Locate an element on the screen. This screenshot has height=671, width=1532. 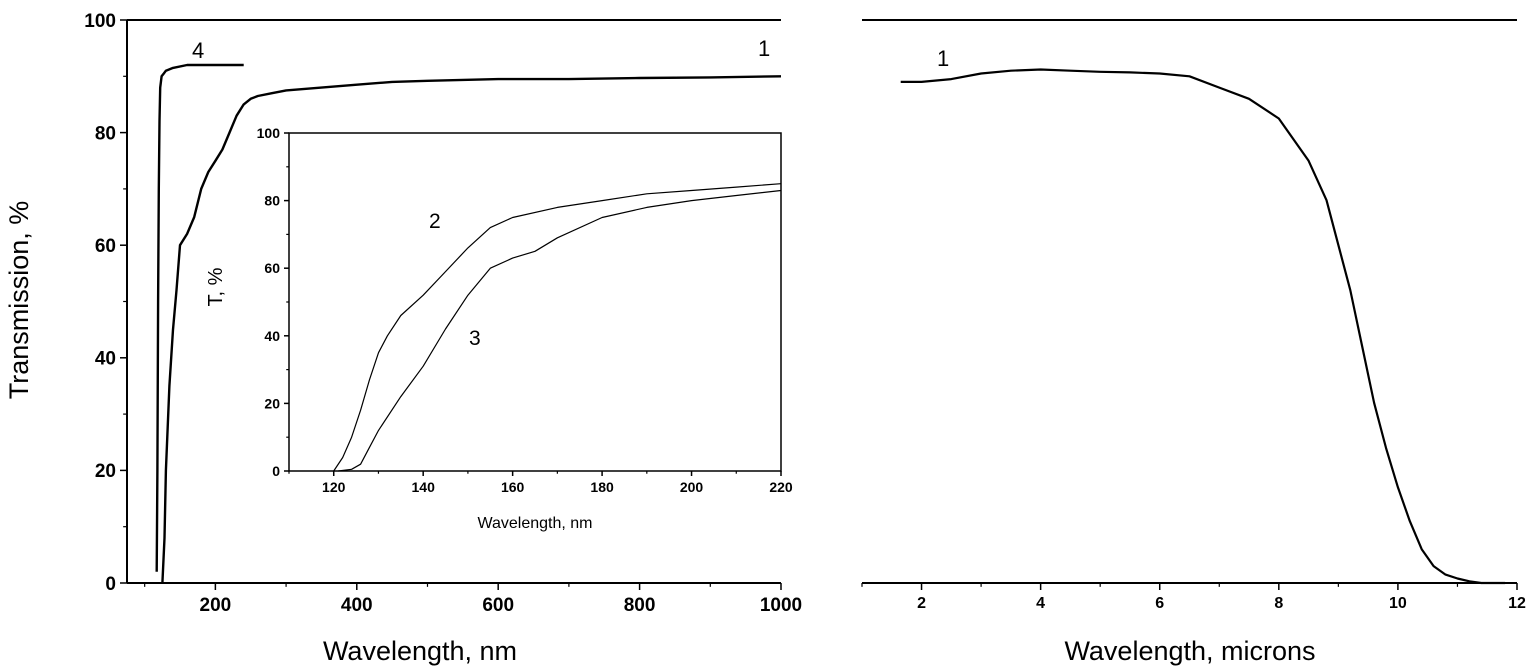
inset-plot-xlabel: Wavelength, nm is located at coordinates (534, 523).